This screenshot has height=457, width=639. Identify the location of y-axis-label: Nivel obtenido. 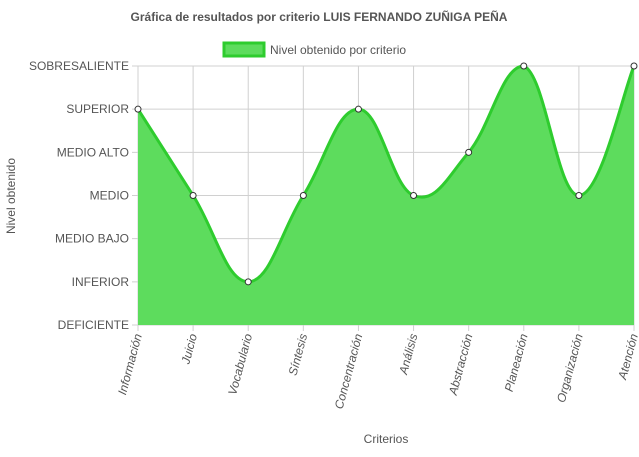
(11, 196).